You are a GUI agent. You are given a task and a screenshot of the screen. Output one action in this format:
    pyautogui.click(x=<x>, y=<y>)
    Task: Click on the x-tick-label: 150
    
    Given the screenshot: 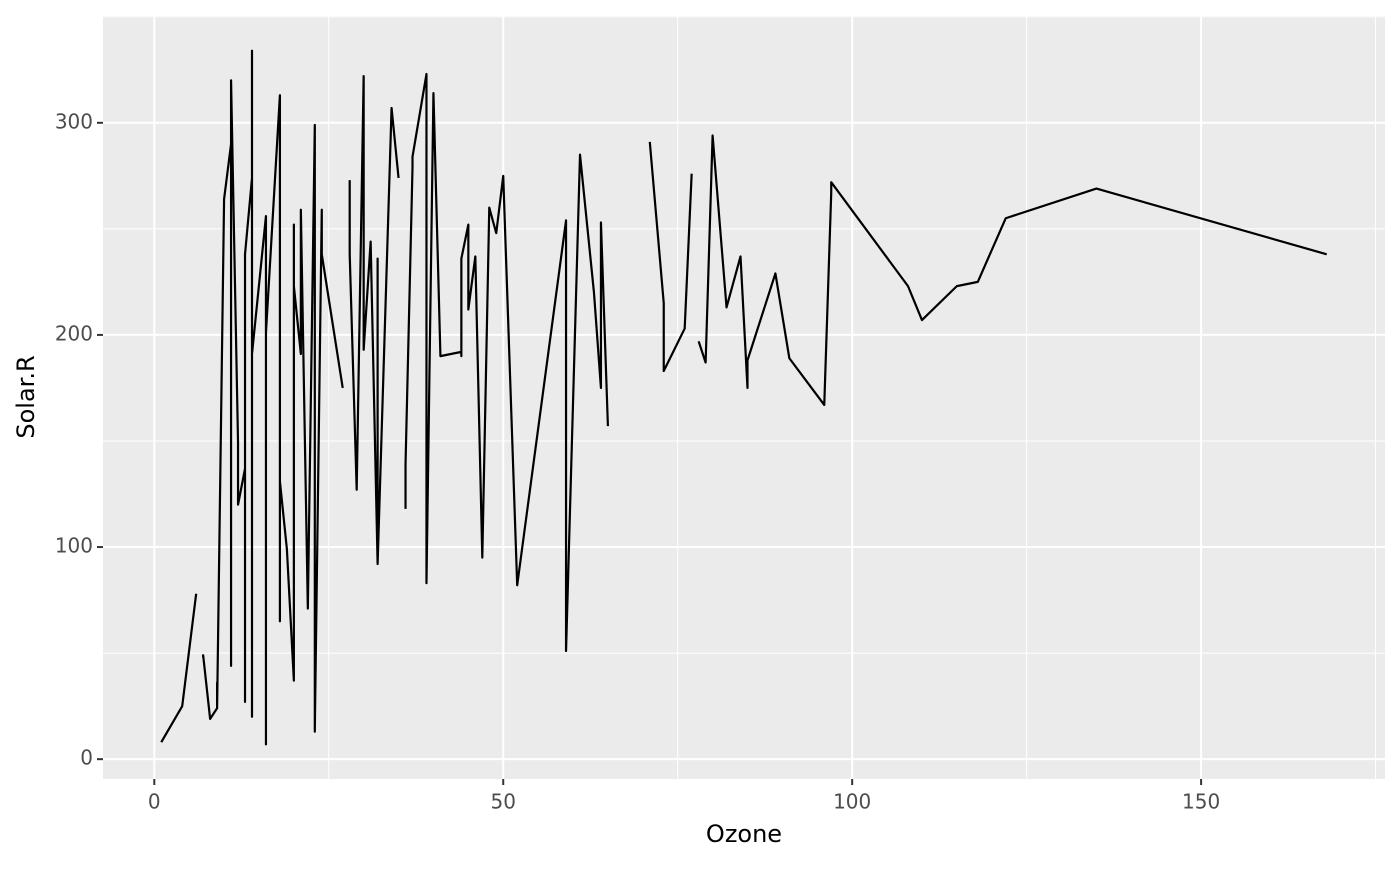 What is the action you would take?
    pyautogui.click(x=1201, y=802)
    